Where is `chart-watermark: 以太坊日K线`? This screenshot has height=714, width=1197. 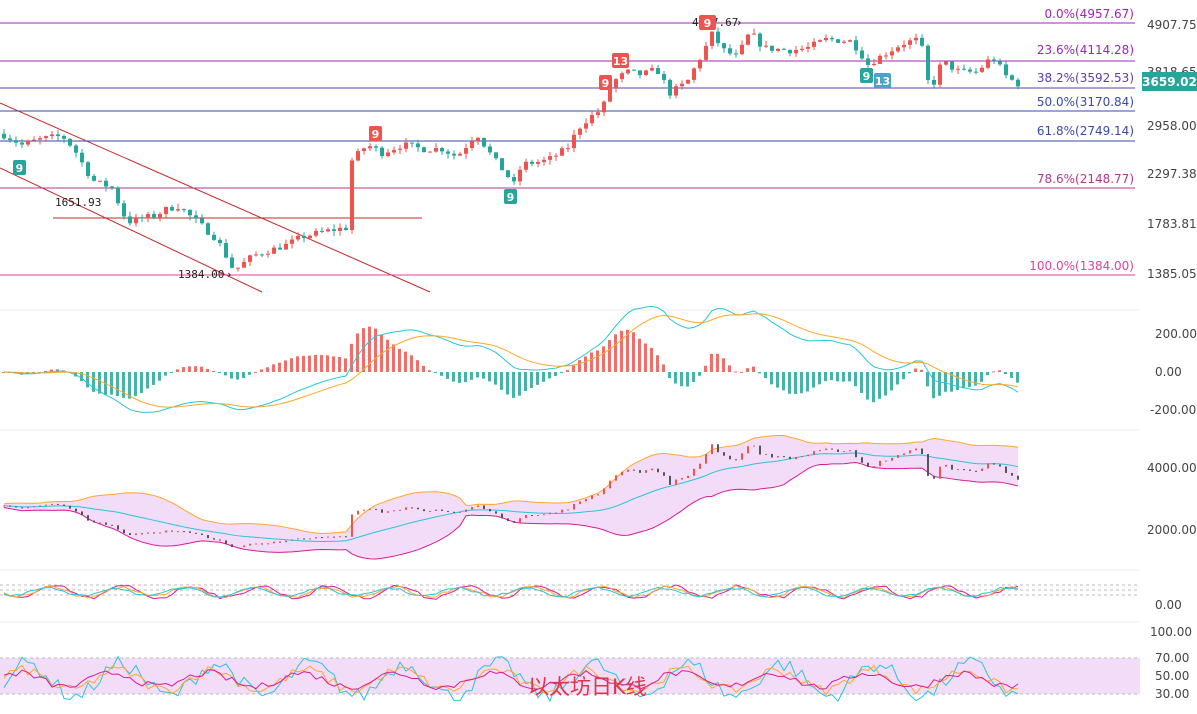
chart-watermark: 以太坊日K线 is located at coordinates (587, 687).